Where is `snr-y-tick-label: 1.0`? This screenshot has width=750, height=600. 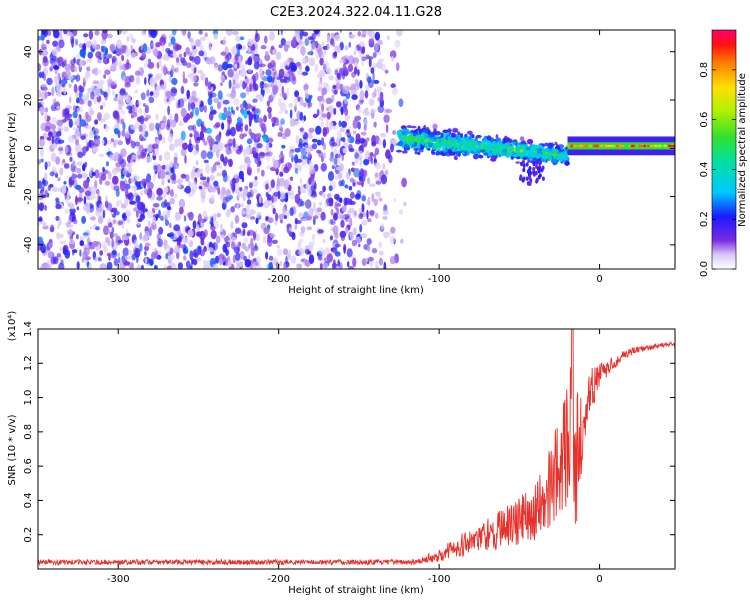
snr-y-tick-label: 1.0 is located at coordinates (28, 398).